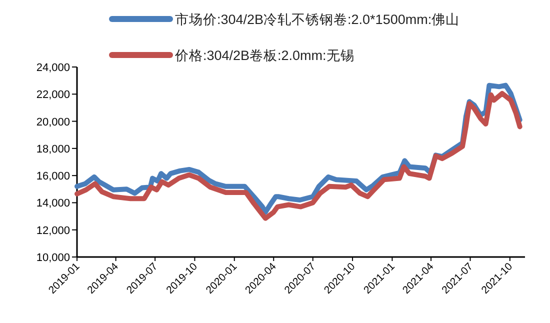 The image size is (550, 323). I want to click on legend-label: 价格:304/2B卷板:2.0mm:无锡, so click(264, 55).